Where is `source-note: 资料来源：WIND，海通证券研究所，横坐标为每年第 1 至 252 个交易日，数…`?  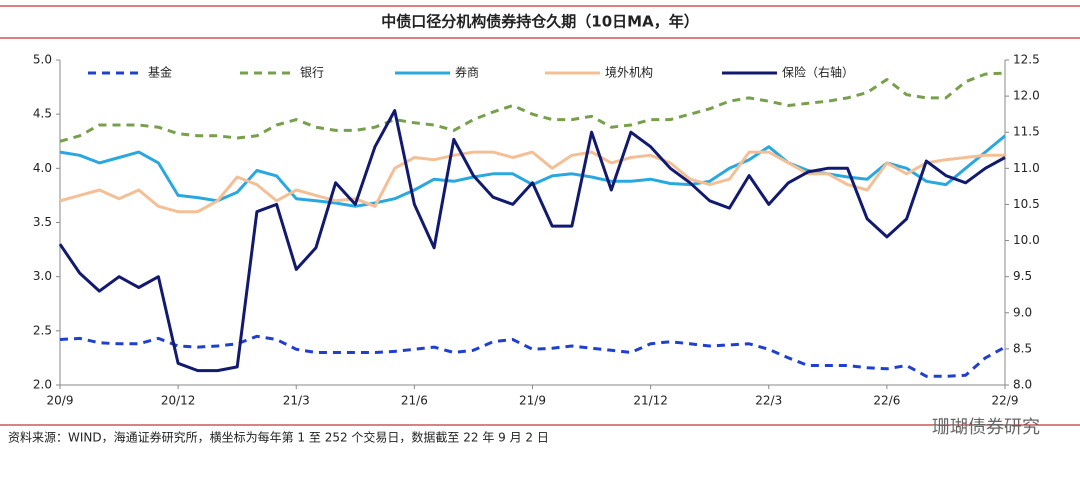
source-note: 资料来源：WIND，海通证券研究所，横坐标为每年第 1 至 252 个交易日，数… is located at coordinates (278, 437).